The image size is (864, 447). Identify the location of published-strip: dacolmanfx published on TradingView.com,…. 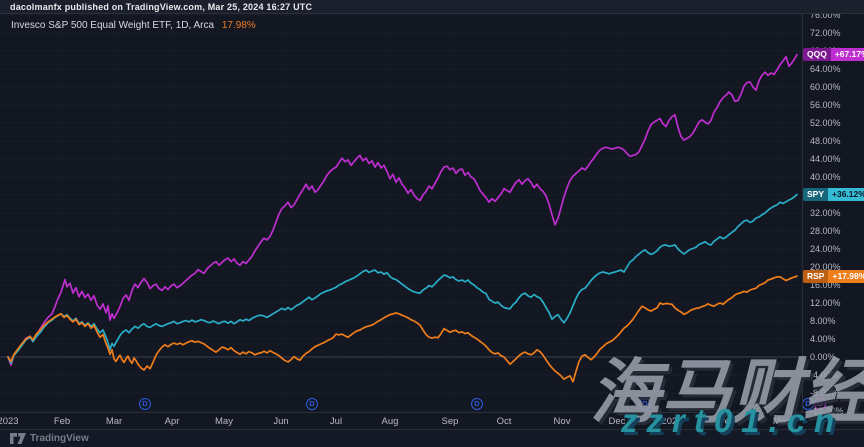
(432, 7).